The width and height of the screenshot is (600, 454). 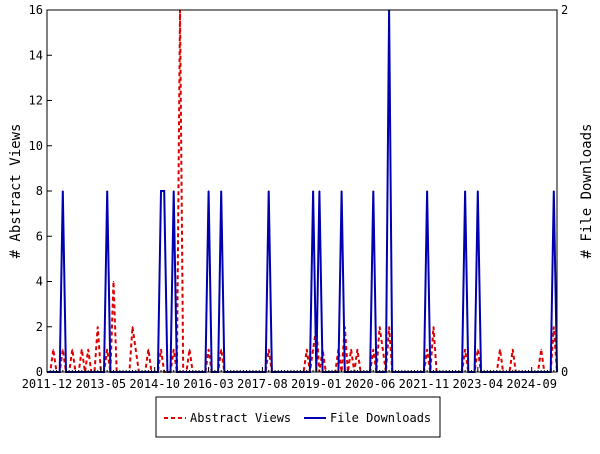 I want to click on legend-label-file-downloads: File Downloads, so click(x=380, y=418).